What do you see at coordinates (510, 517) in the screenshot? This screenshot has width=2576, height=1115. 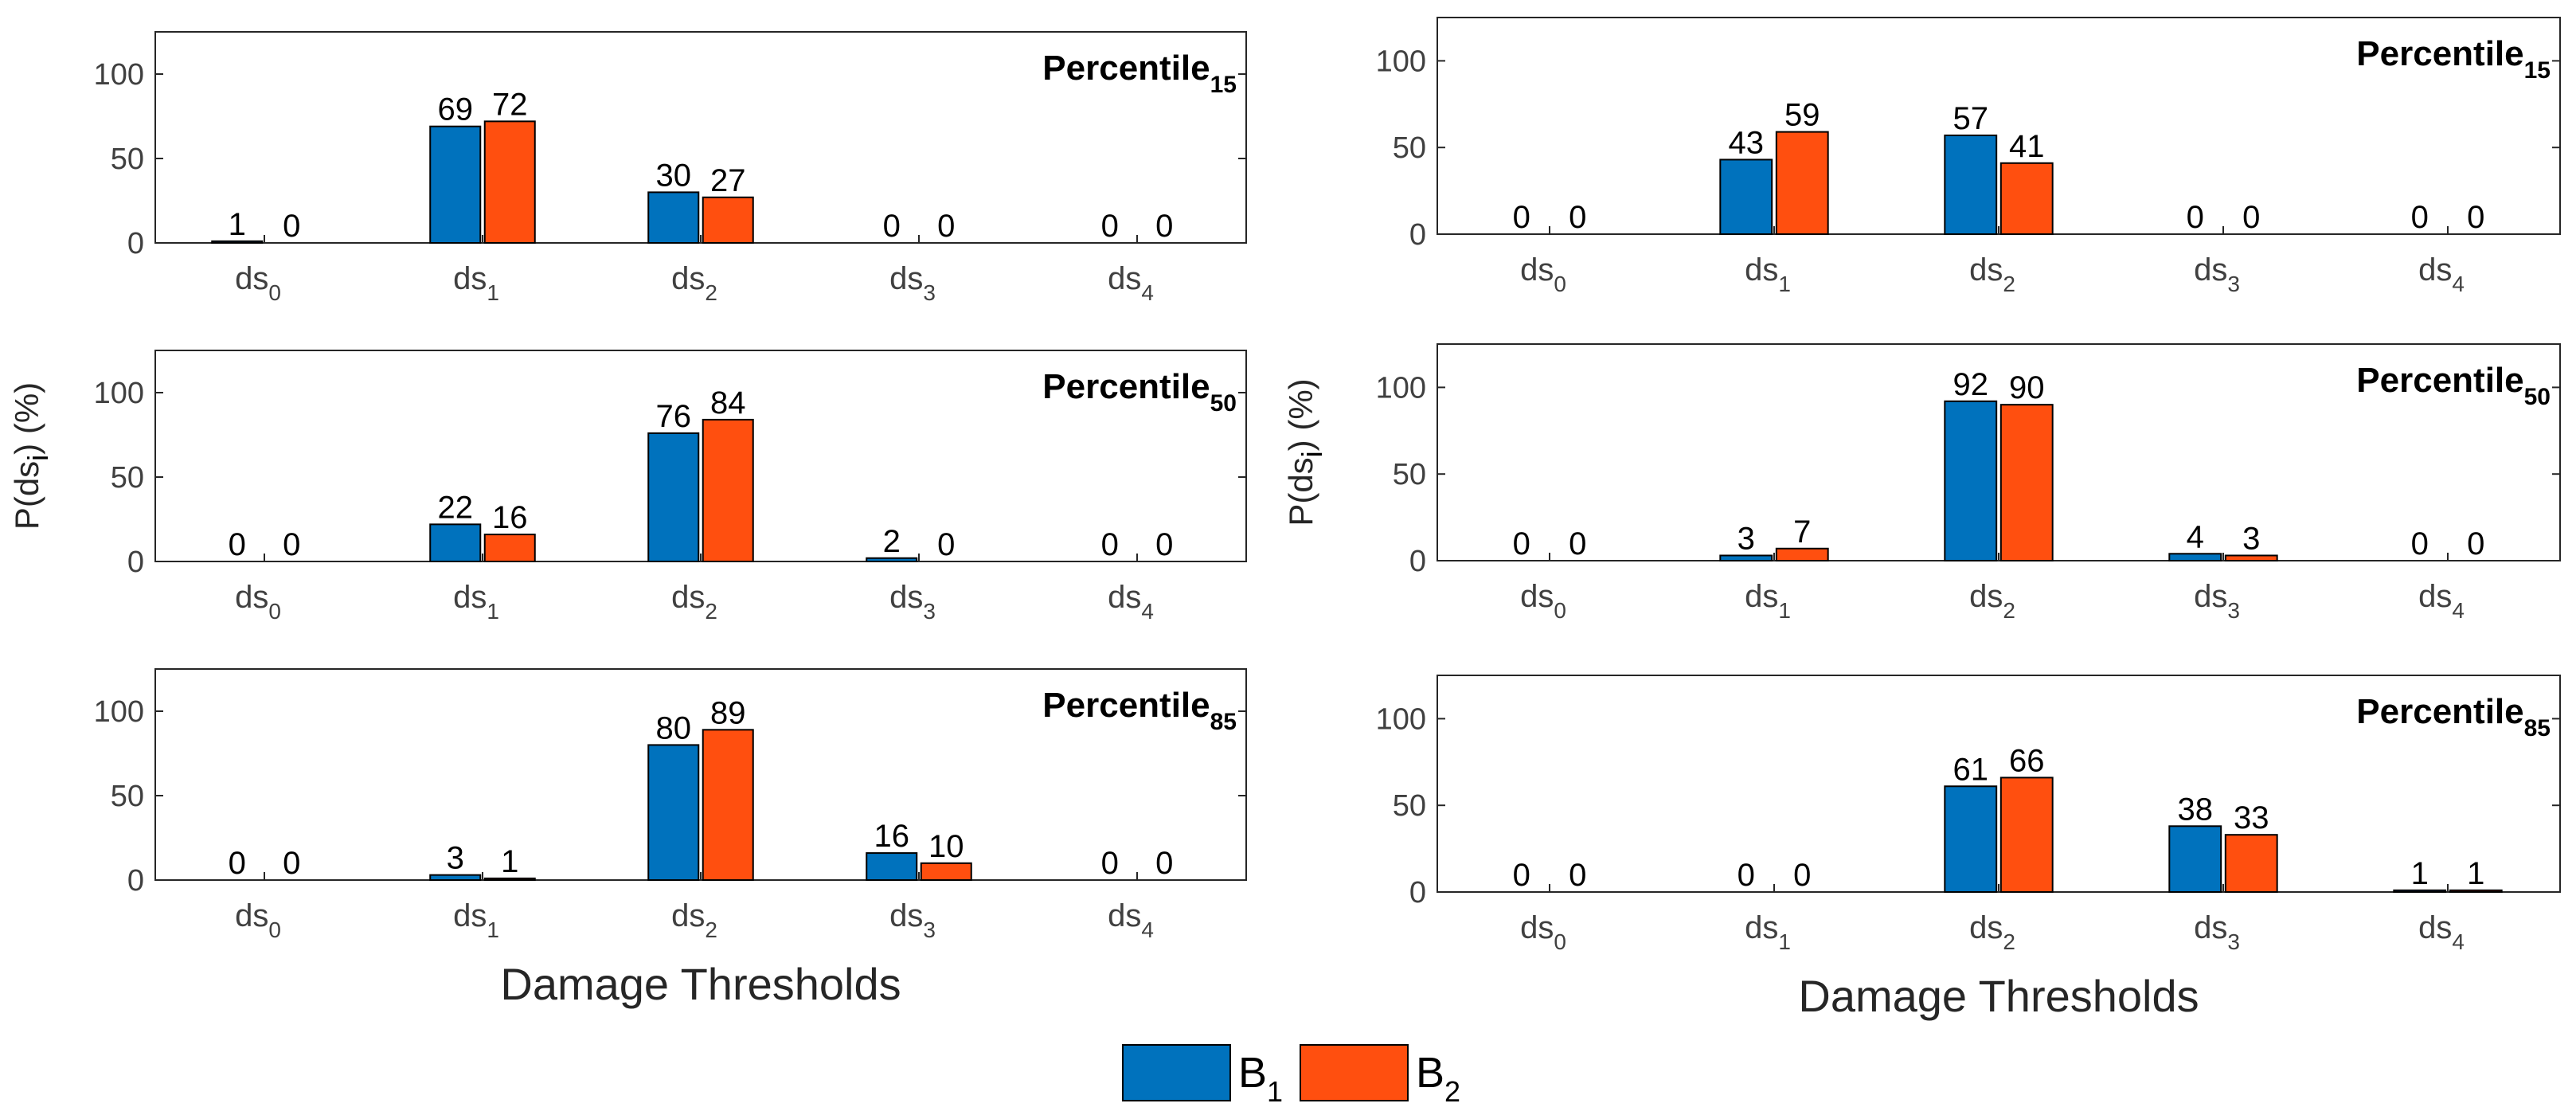 I see `data-label: 16` at bounding box center [510, 517].